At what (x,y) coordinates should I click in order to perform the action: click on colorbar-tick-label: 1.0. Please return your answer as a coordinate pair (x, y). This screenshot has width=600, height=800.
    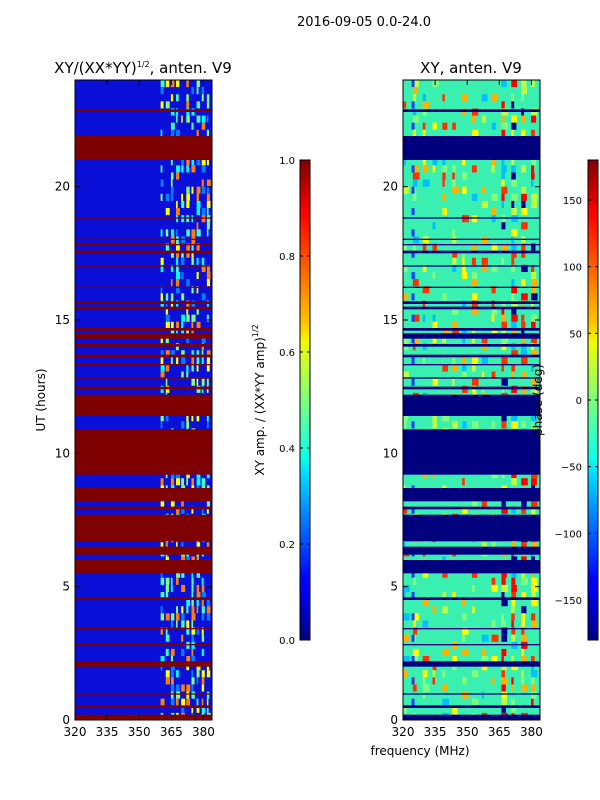
    Looking at the image, I should click on (287, 161).